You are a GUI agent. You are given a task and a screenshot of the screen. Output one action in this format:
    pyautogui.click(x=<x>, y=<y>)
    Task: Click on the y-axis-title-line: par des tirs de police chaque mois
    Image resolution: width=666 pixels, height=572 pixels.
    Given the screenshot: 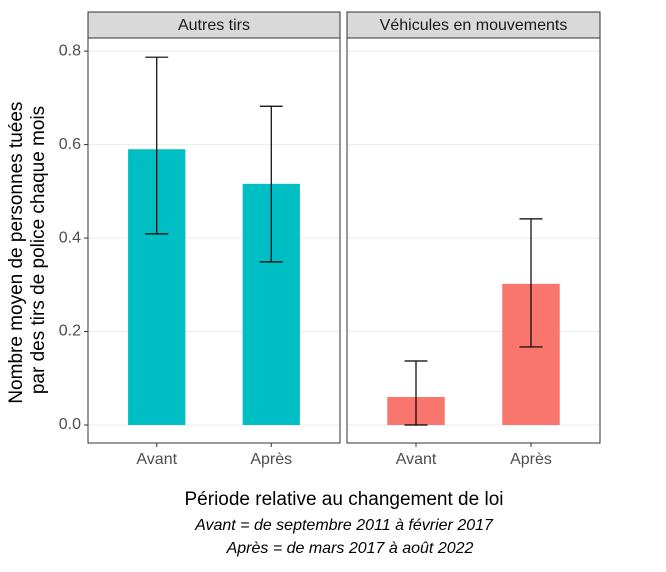 What is the action you would take?
    pyautogui.click(x=38, y=250)
    